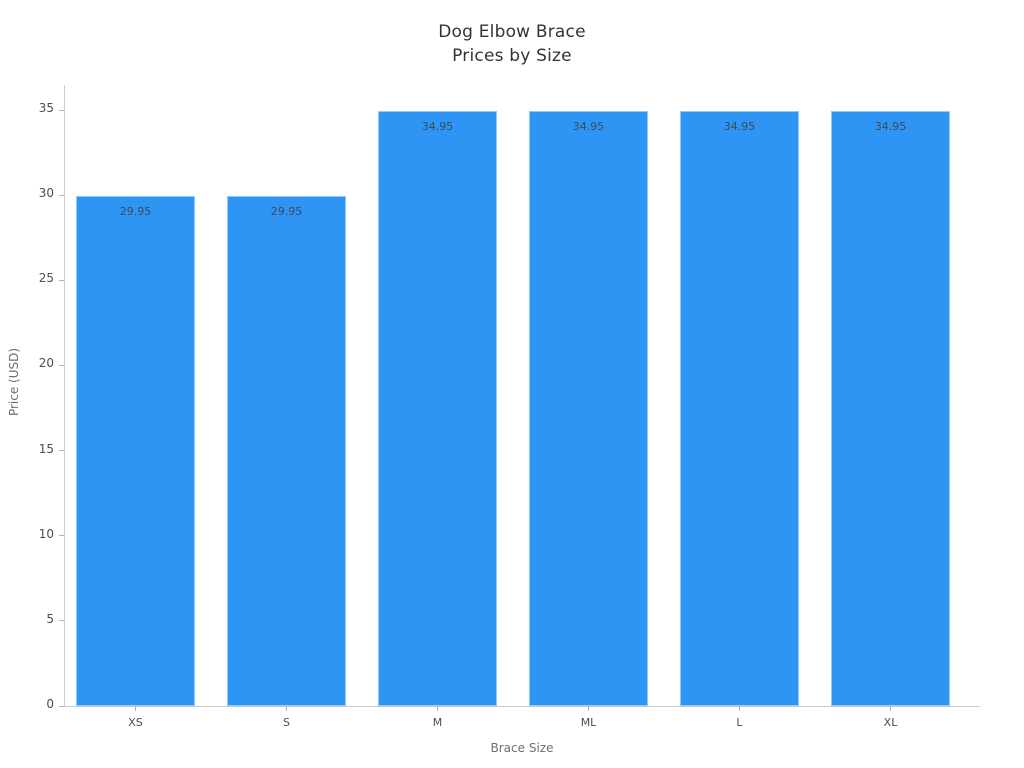 This screenshot has width=1024, height=768. I want to click on chart-title: Dog Elbow Brace Prices by Size, so click(512, 44).